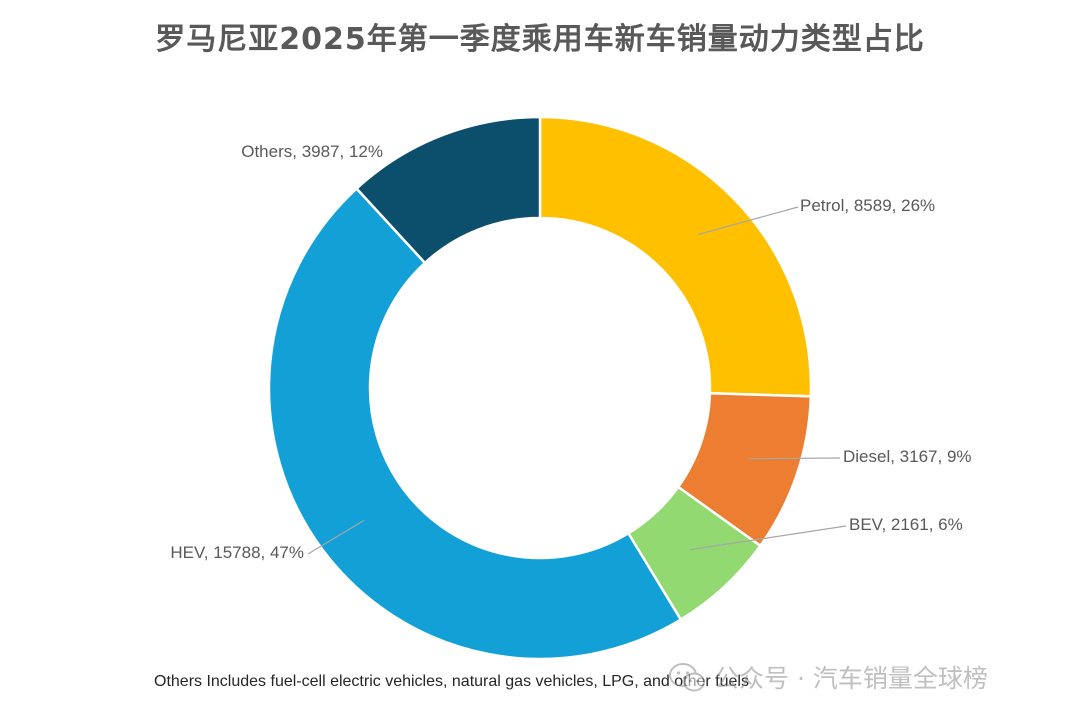 This screenshot has width=1080, height=720. Describe the element at coordinates (675, 256) in the screenshot. I see `slice-petrol` at that location.